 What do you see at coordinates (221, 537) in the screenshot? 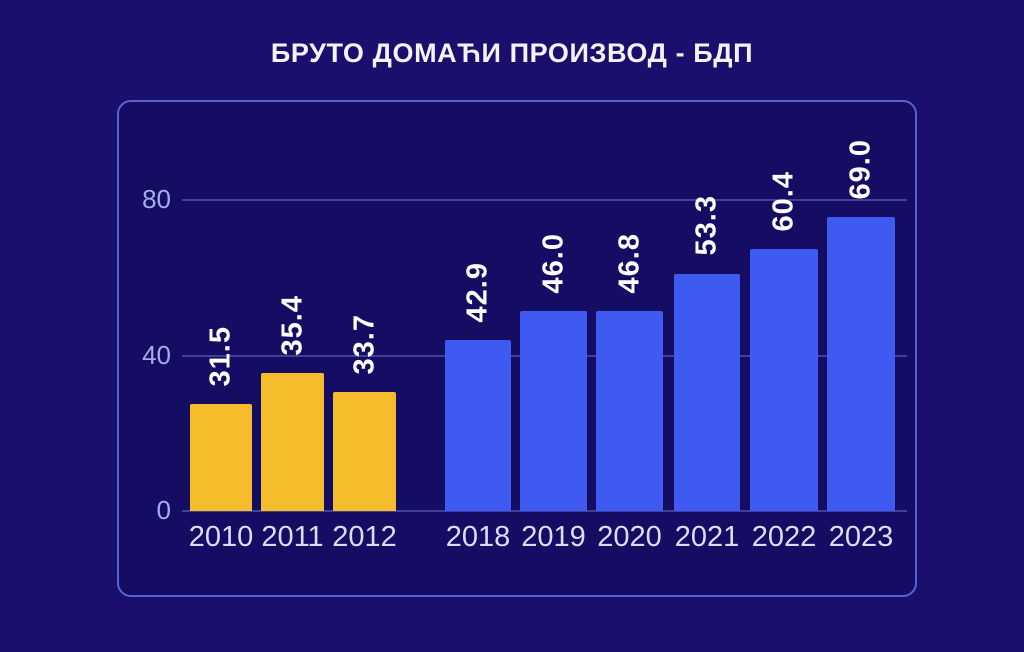
I see `x-tick-label-2010: 2010` at bounding box center [221, 537].